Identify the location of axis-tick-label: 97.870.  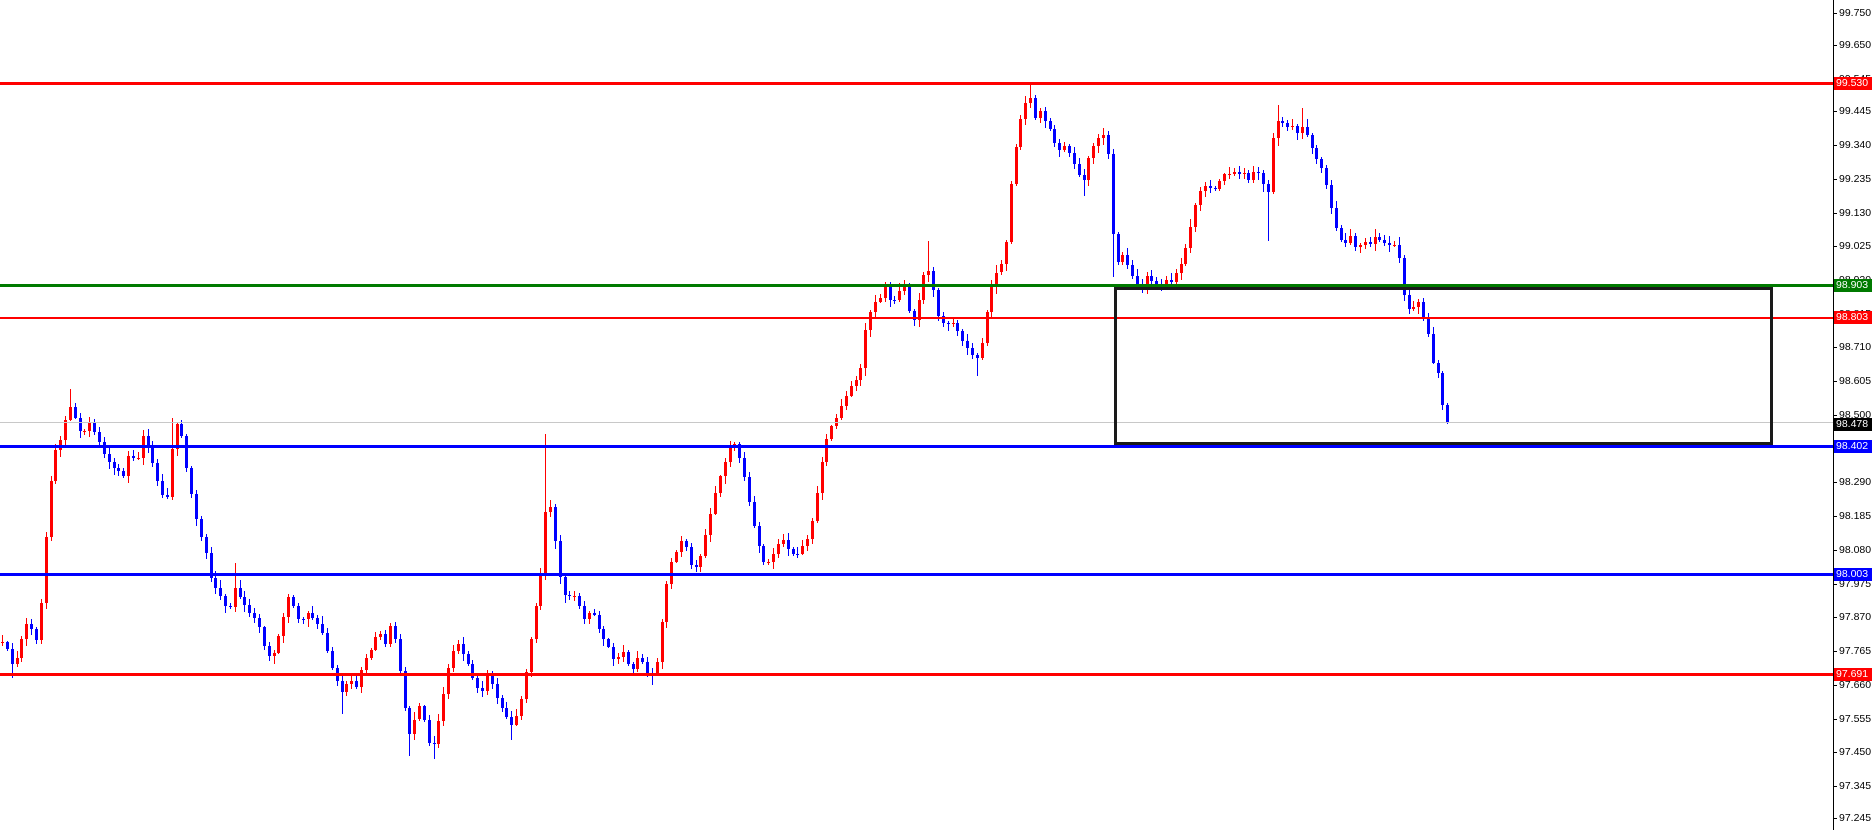
(1855, 617).